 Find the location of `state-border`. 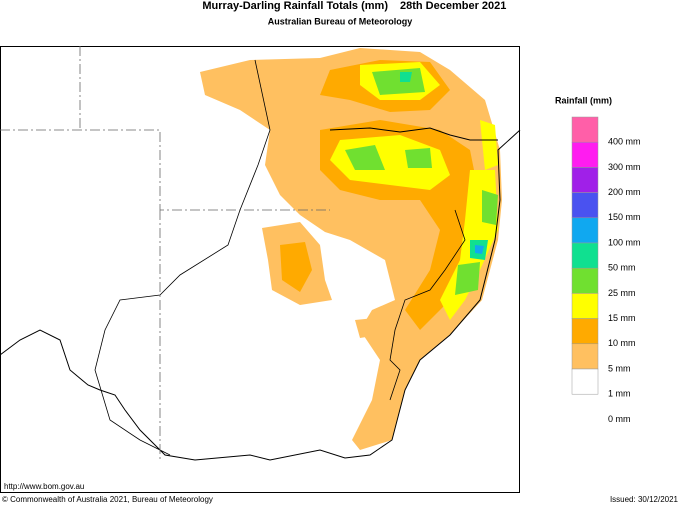

state-border is located at coordinates (413, 134).